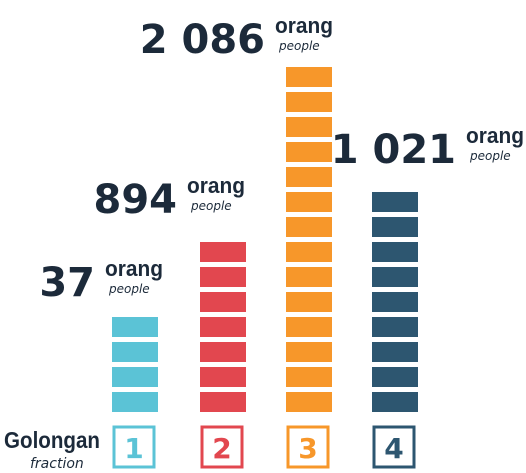 The image size is (526, 473). Describe the element at coordinates (52, 440) in the screenshot. I see `footer-label: Golongan` at that location.